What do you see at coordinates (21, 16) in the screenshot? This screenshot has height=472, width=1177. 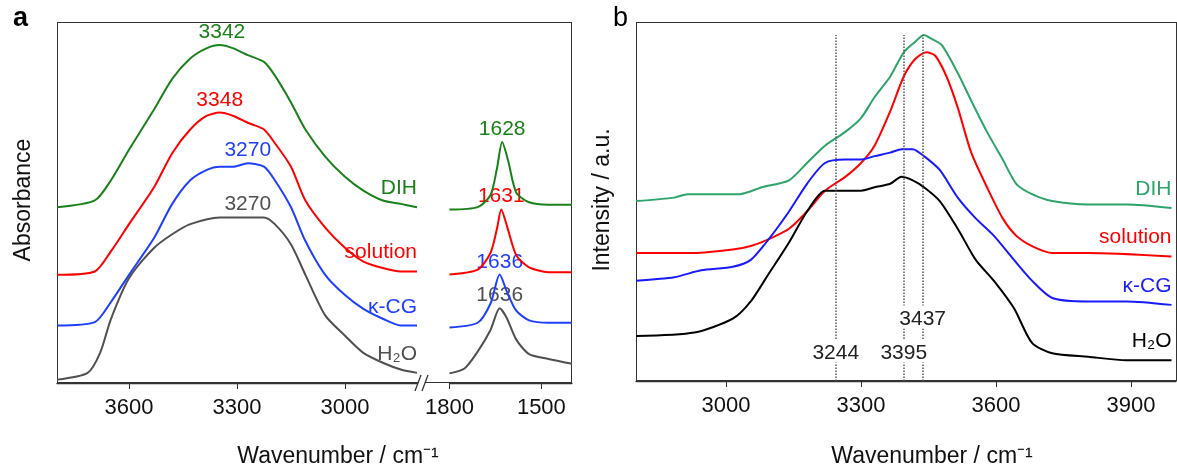 I see `chart-title: a` at bounding box center [21, 16].